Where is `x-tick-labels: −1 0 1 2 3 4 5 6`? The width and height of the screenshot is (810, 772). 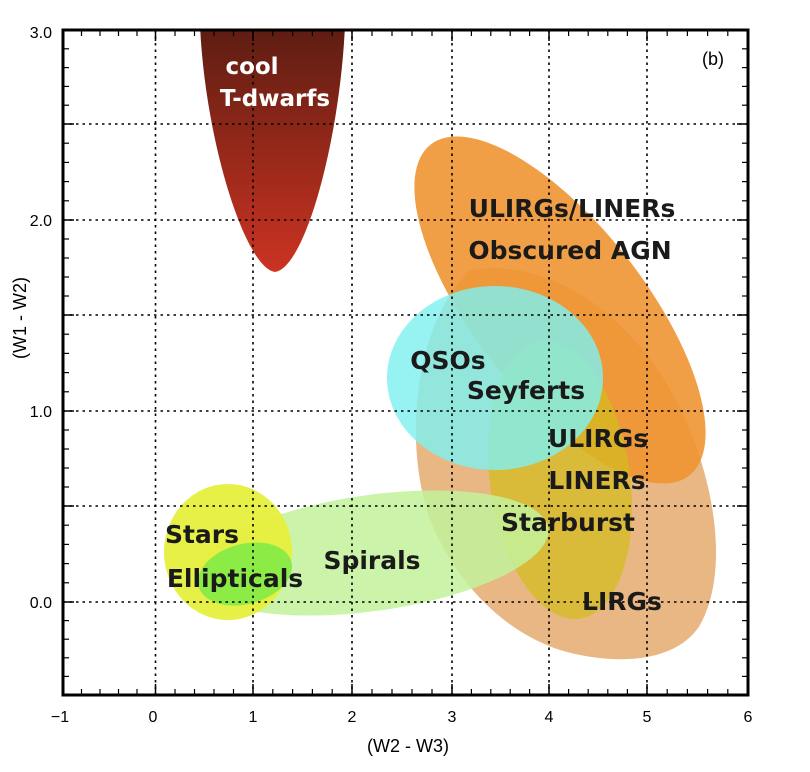
x-tick-labels: −1 0 1 2 3 4 5 6 is located at coordinates (402, 717).